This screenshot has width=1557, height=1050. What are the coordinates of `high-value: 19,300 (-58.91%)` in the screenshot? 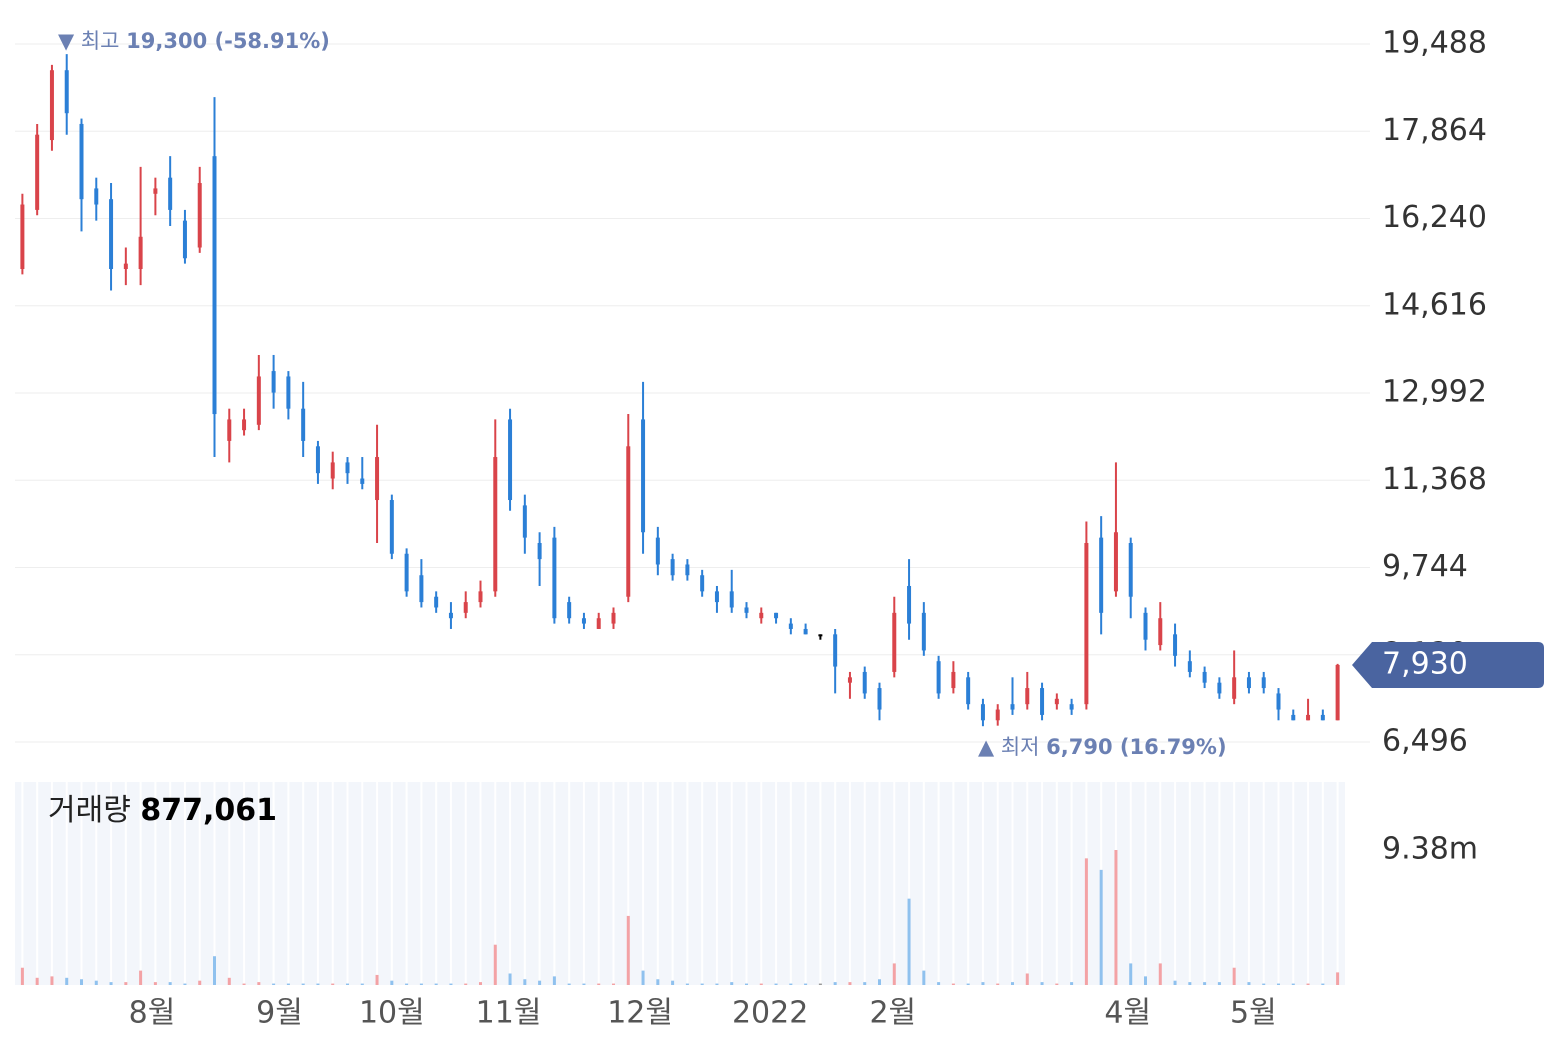 It's located at (228, 41).